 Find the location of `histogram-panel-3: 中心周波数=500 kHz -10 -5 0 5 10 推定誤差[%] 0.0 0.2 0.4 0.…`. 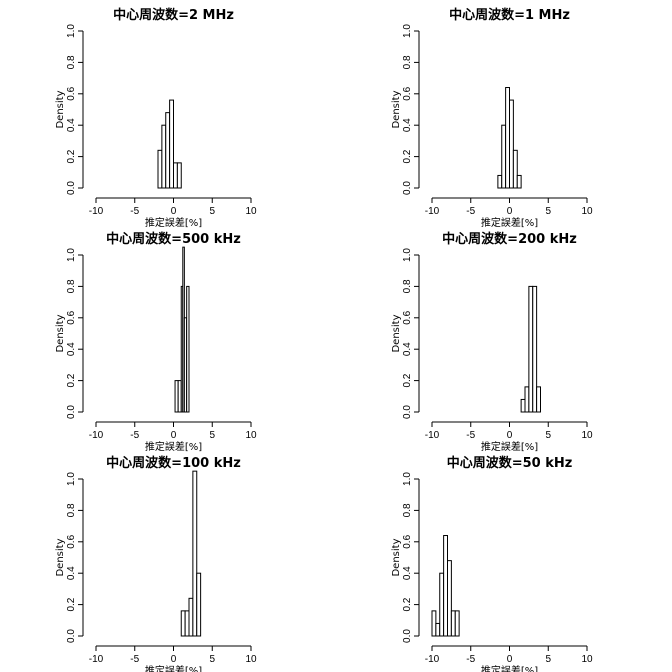

histogram-panel-3: 中心周波数=500 kHz -10 -5 0 5 10 推定誤差[%] 0.0 0.2 0.4 0.… is located at coordinates (156, 342).